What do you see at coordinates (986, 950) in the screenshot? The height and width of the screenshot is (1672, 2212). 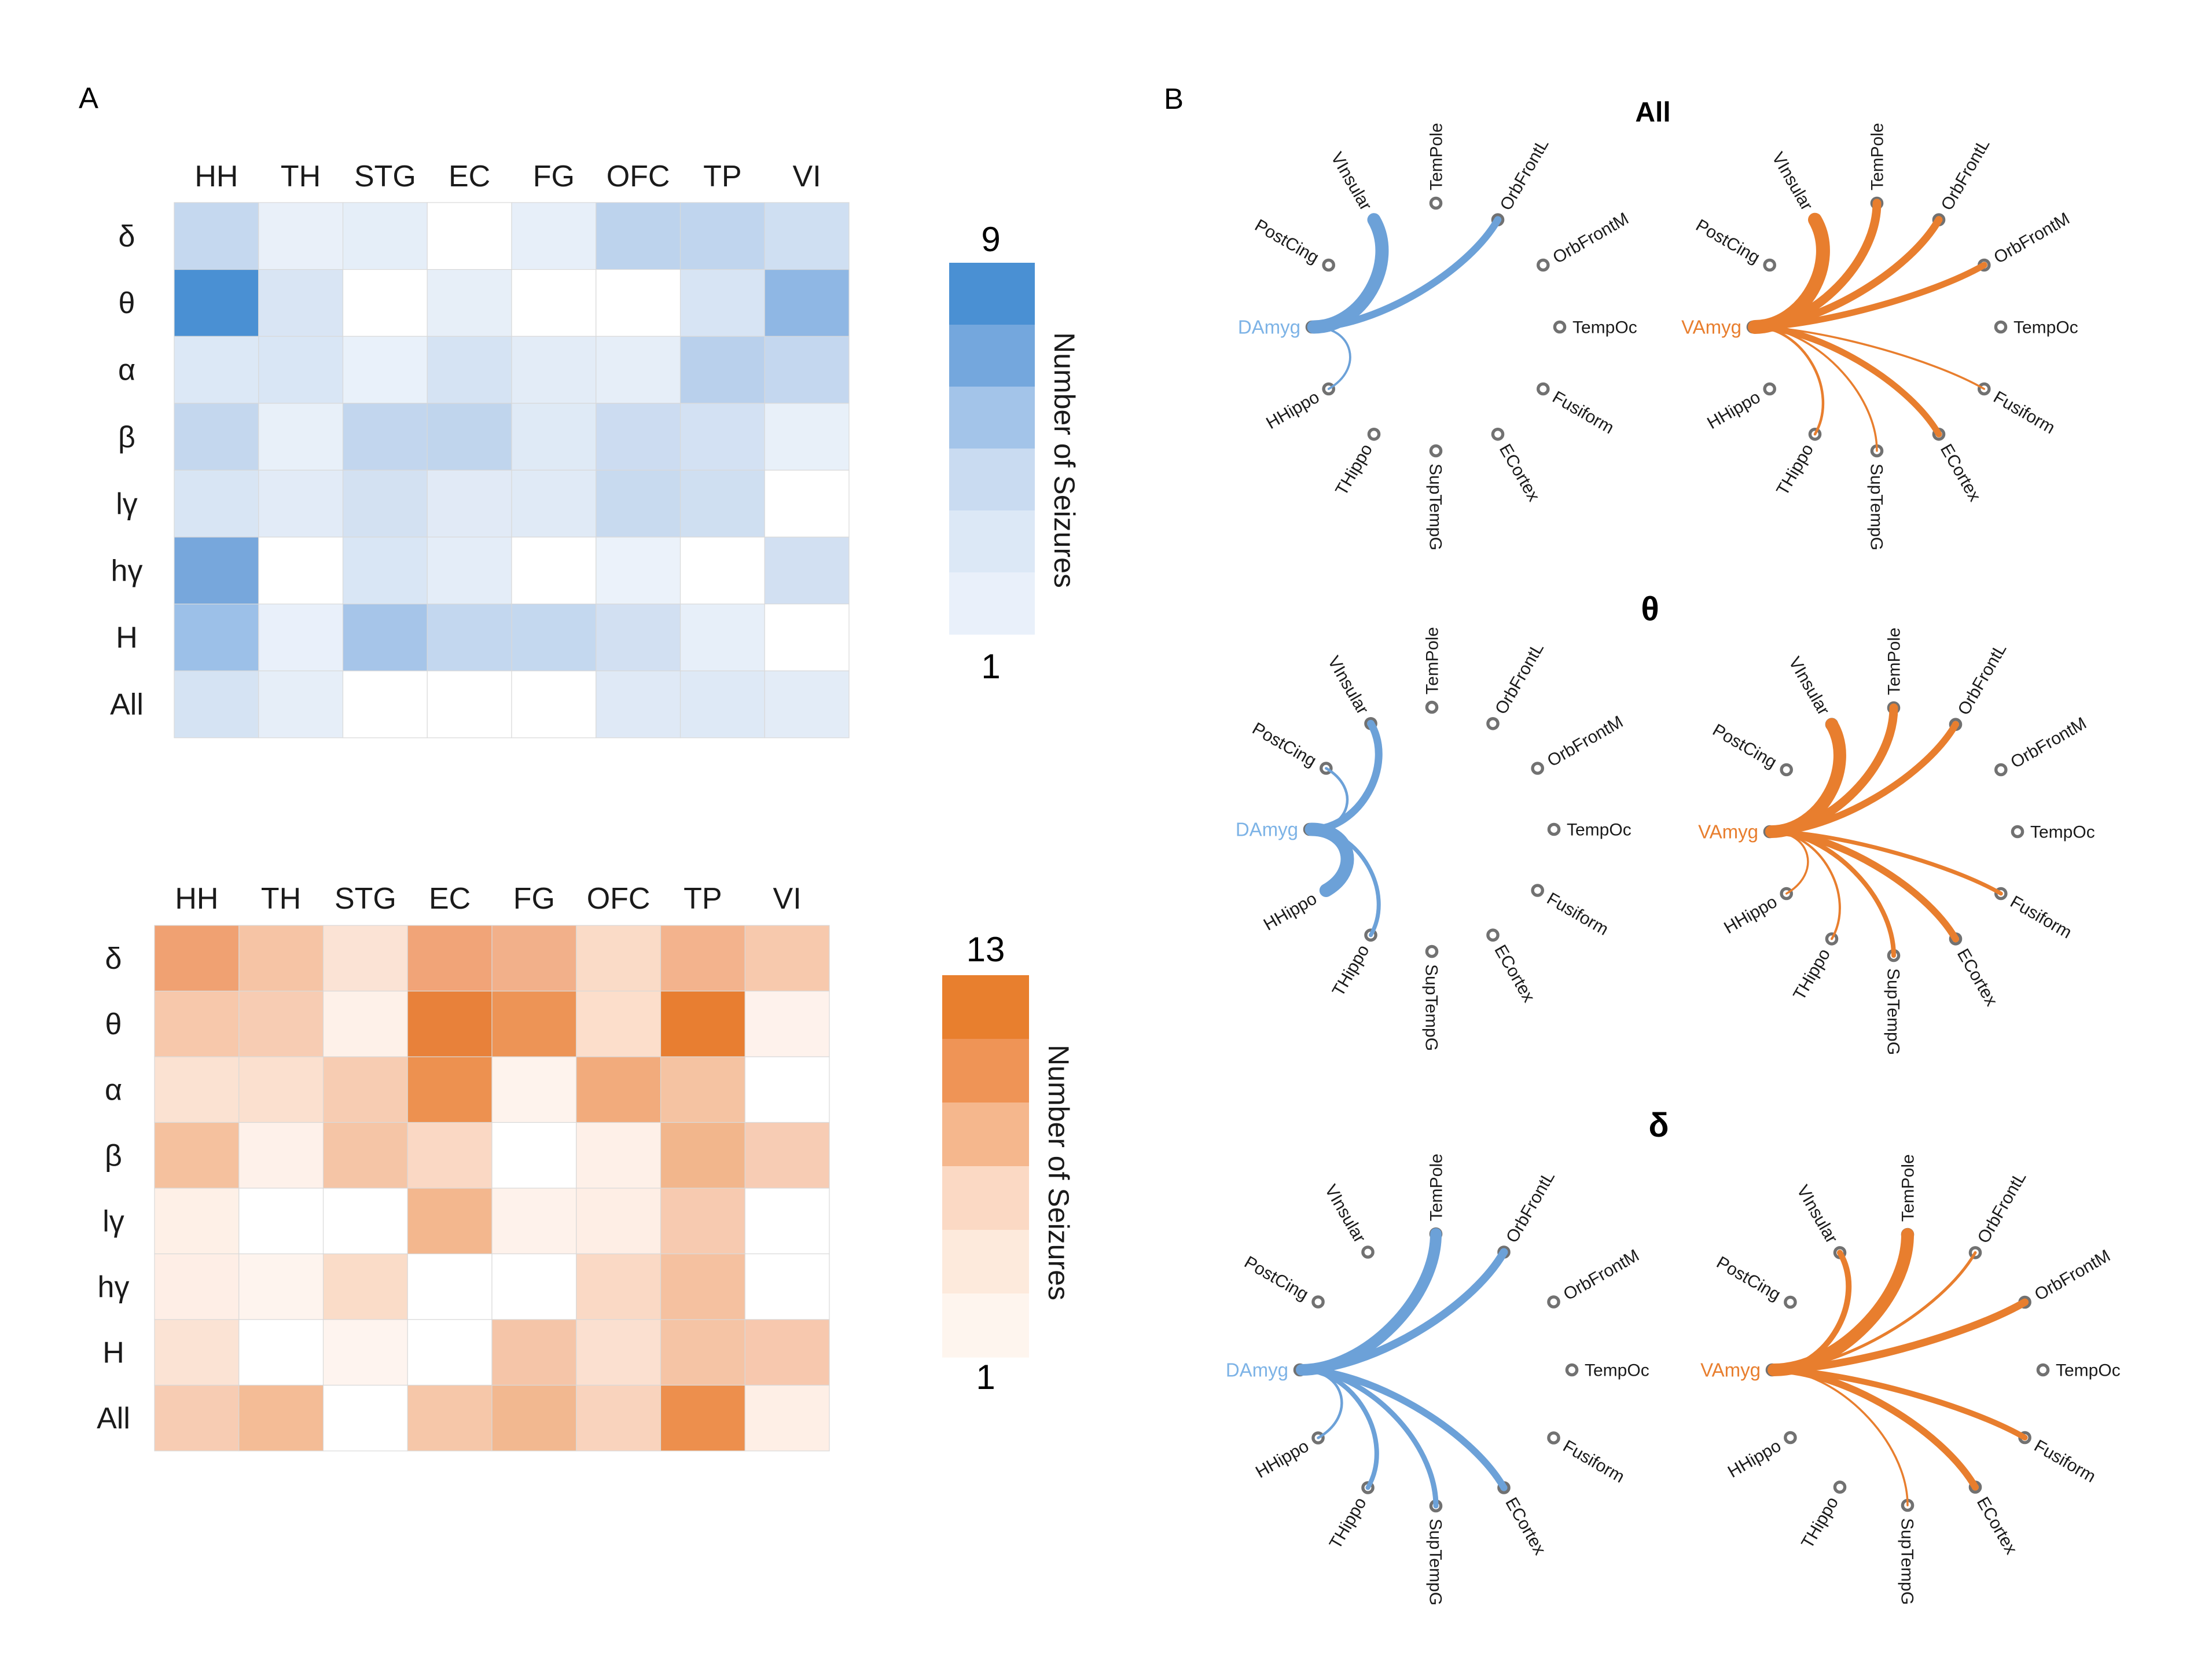 I see `svg-text: 13` at bounding box center [986, 950].